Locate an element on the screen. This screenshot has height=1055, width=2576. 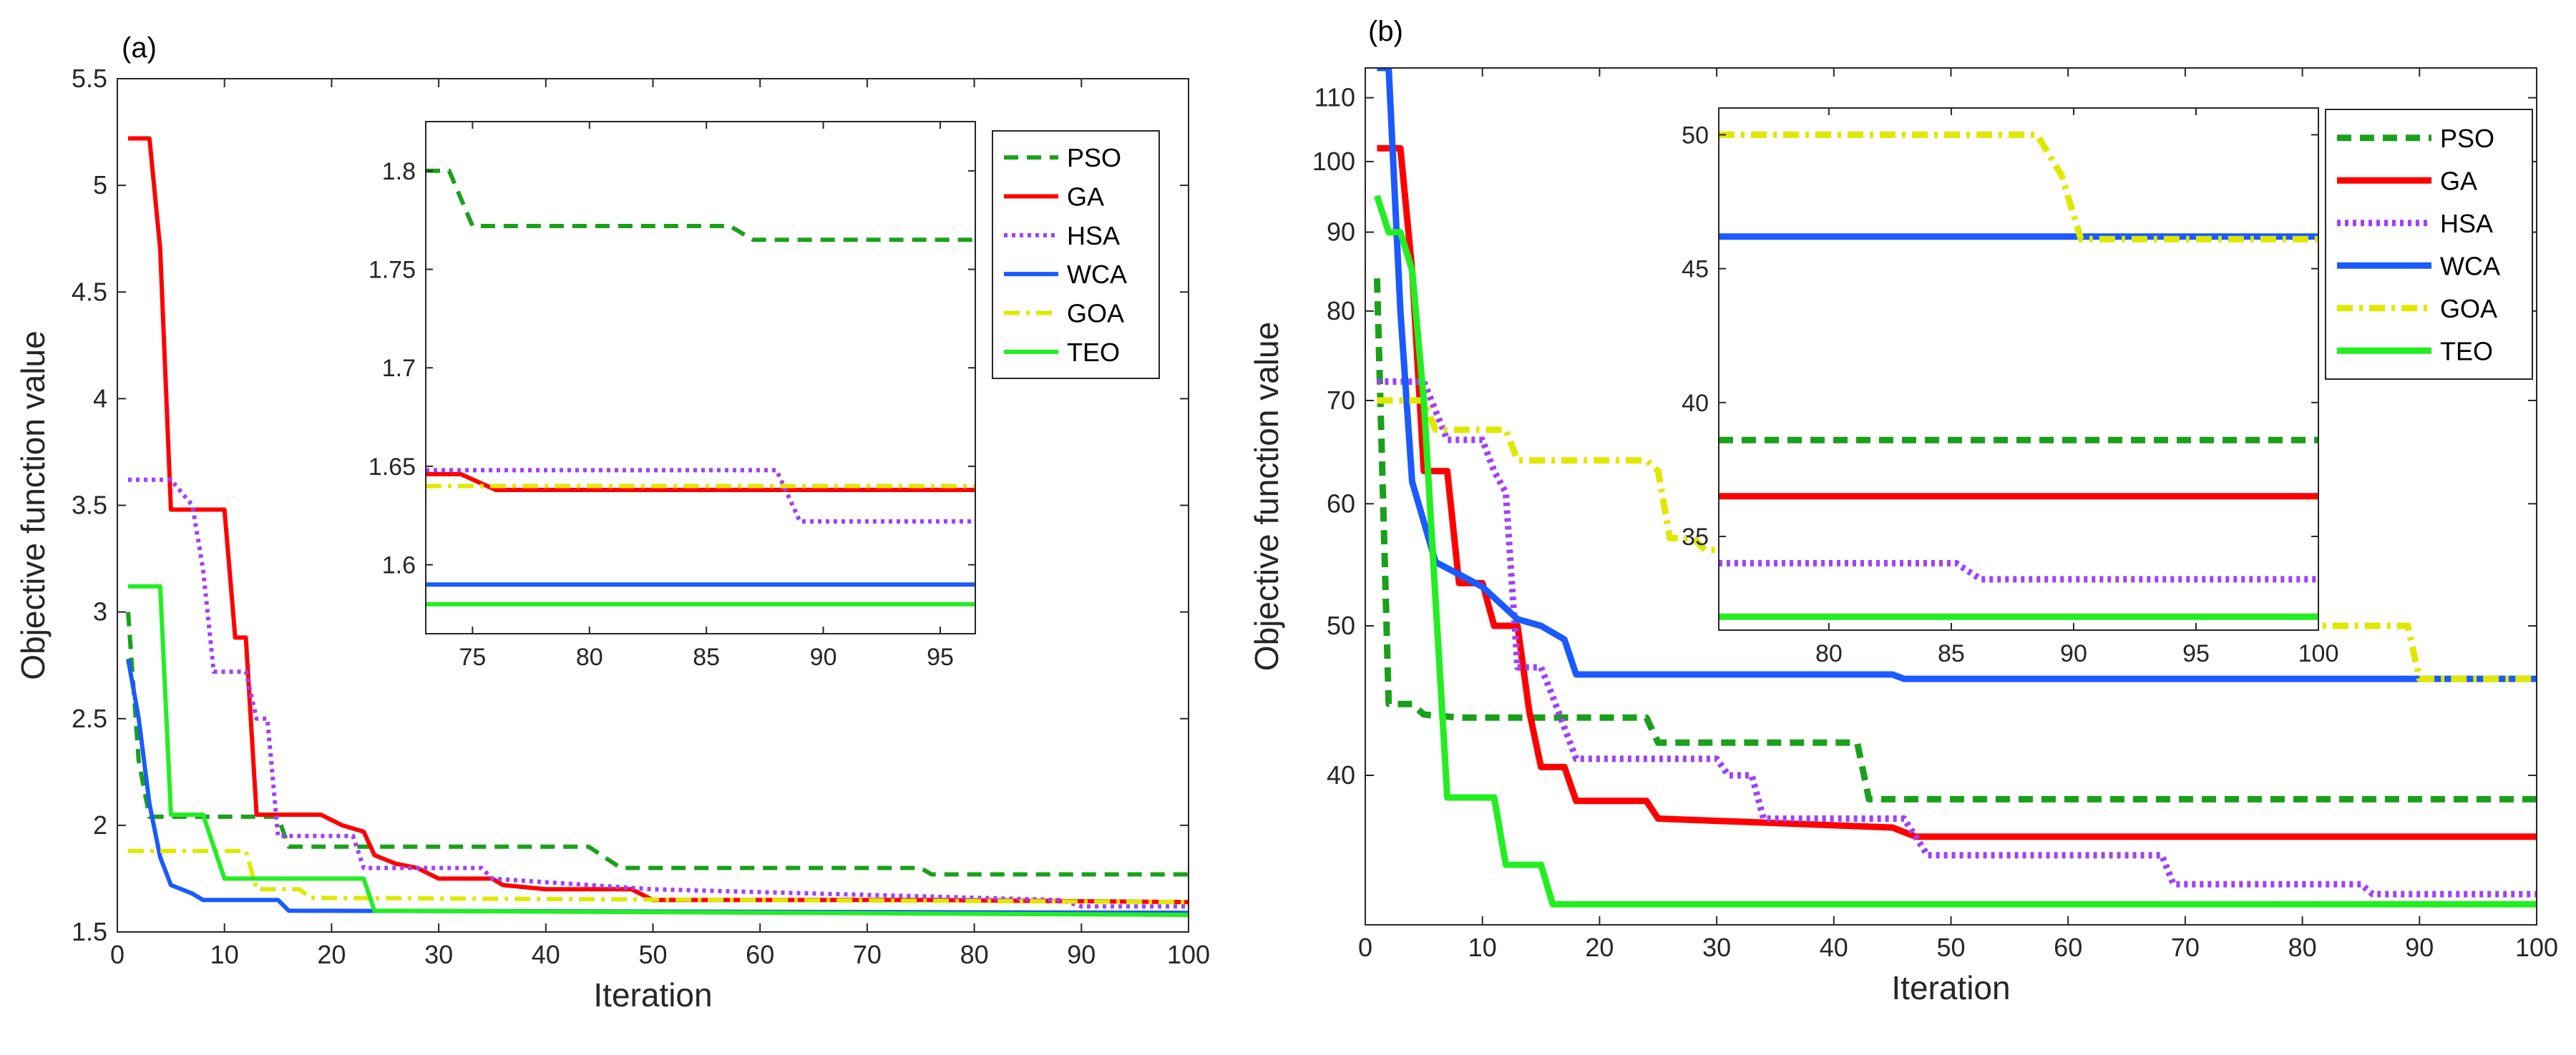
inset-x-tick-label: 100 is located at coordinates (2318, 653).